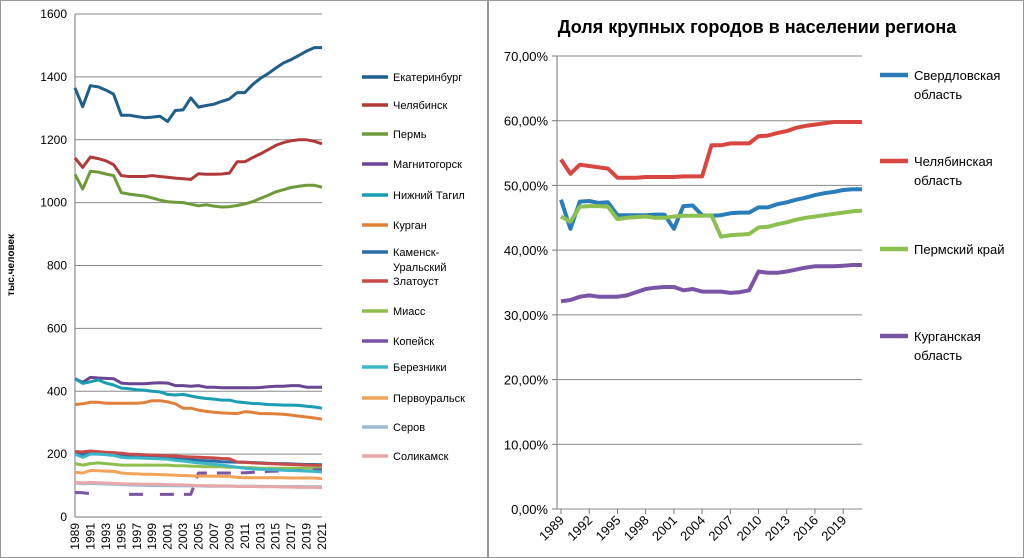 The image size is (1024, 558). What do you see at coordinates (526, 56) in the screenshot?
I see `right-y-tick-label: 70,00%` at bounding box center [526, 56].